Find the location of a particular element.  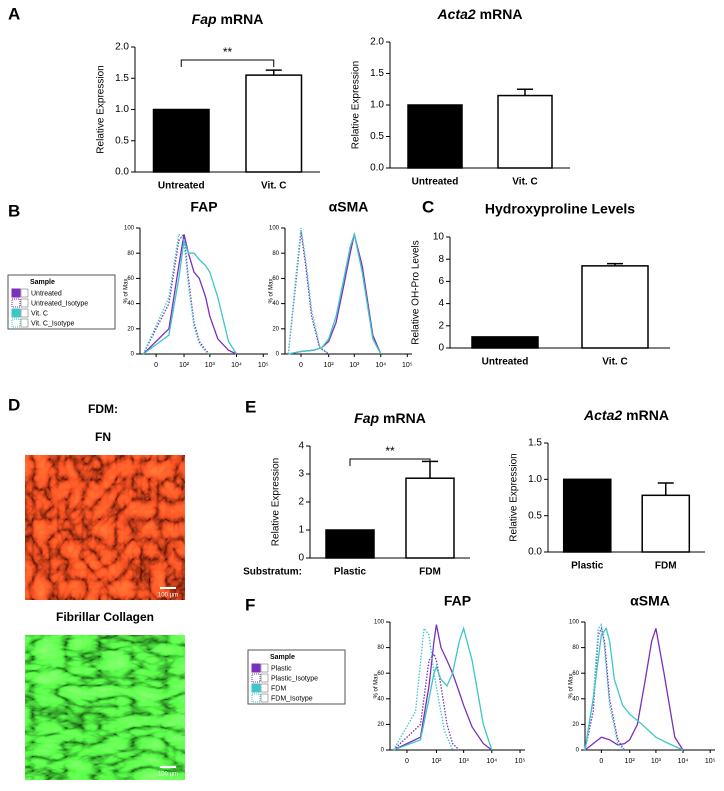

fn-label: FN is located at coordinates (103, 437).